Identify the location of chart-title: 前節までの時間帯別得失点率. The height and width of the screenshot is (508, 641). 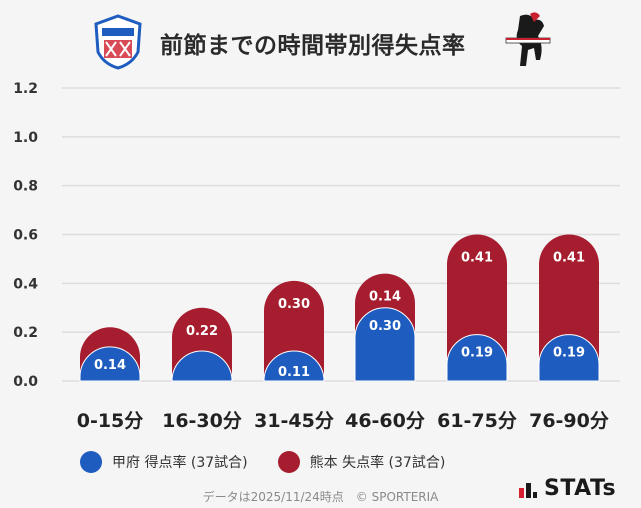
(313, 46).